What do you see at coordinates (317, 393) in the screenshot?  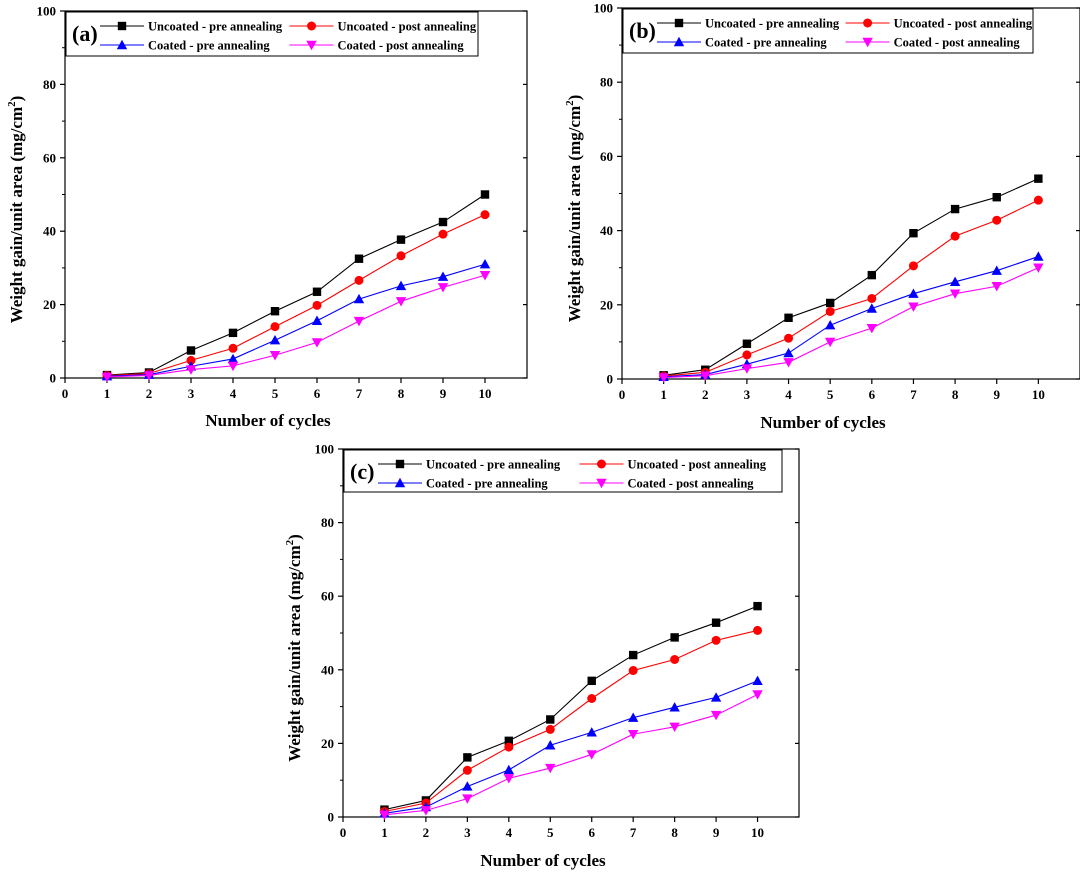 I see `x-tick-label: 6` at bounding box center [317, 393].